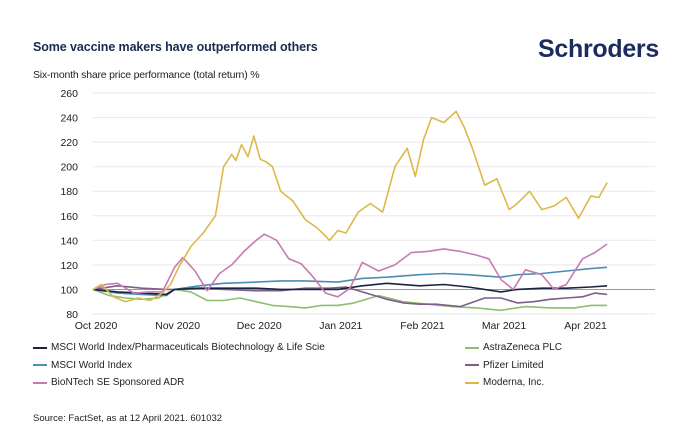 This screenshot has height=434, width=700. What do you see at coordinates (522, 348) in the screenshot?
I see `legend-label: AstraZeneca PLC` at bounding box center [522, 348].